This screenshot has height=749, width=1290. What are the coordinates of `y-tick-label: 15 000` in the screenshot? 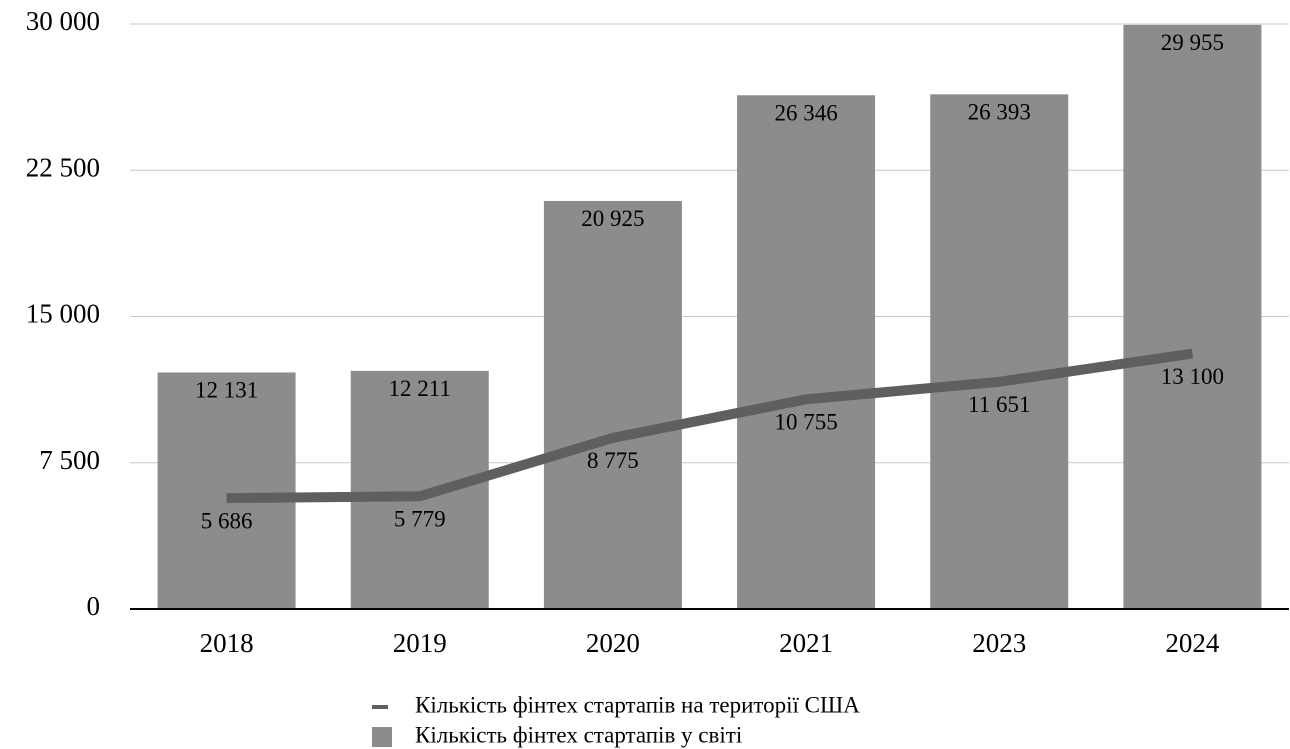 It's located at (63, 314).